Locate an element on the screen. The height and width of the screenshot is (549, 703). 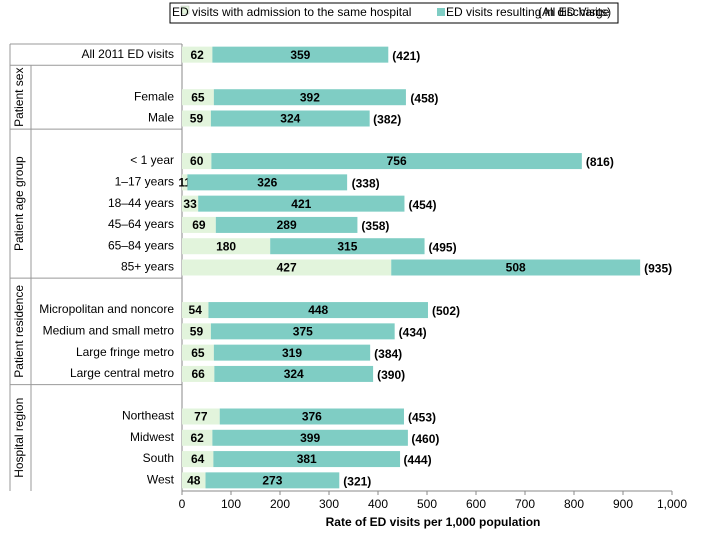
value-label: 381 is located at coordinates (307, 459).